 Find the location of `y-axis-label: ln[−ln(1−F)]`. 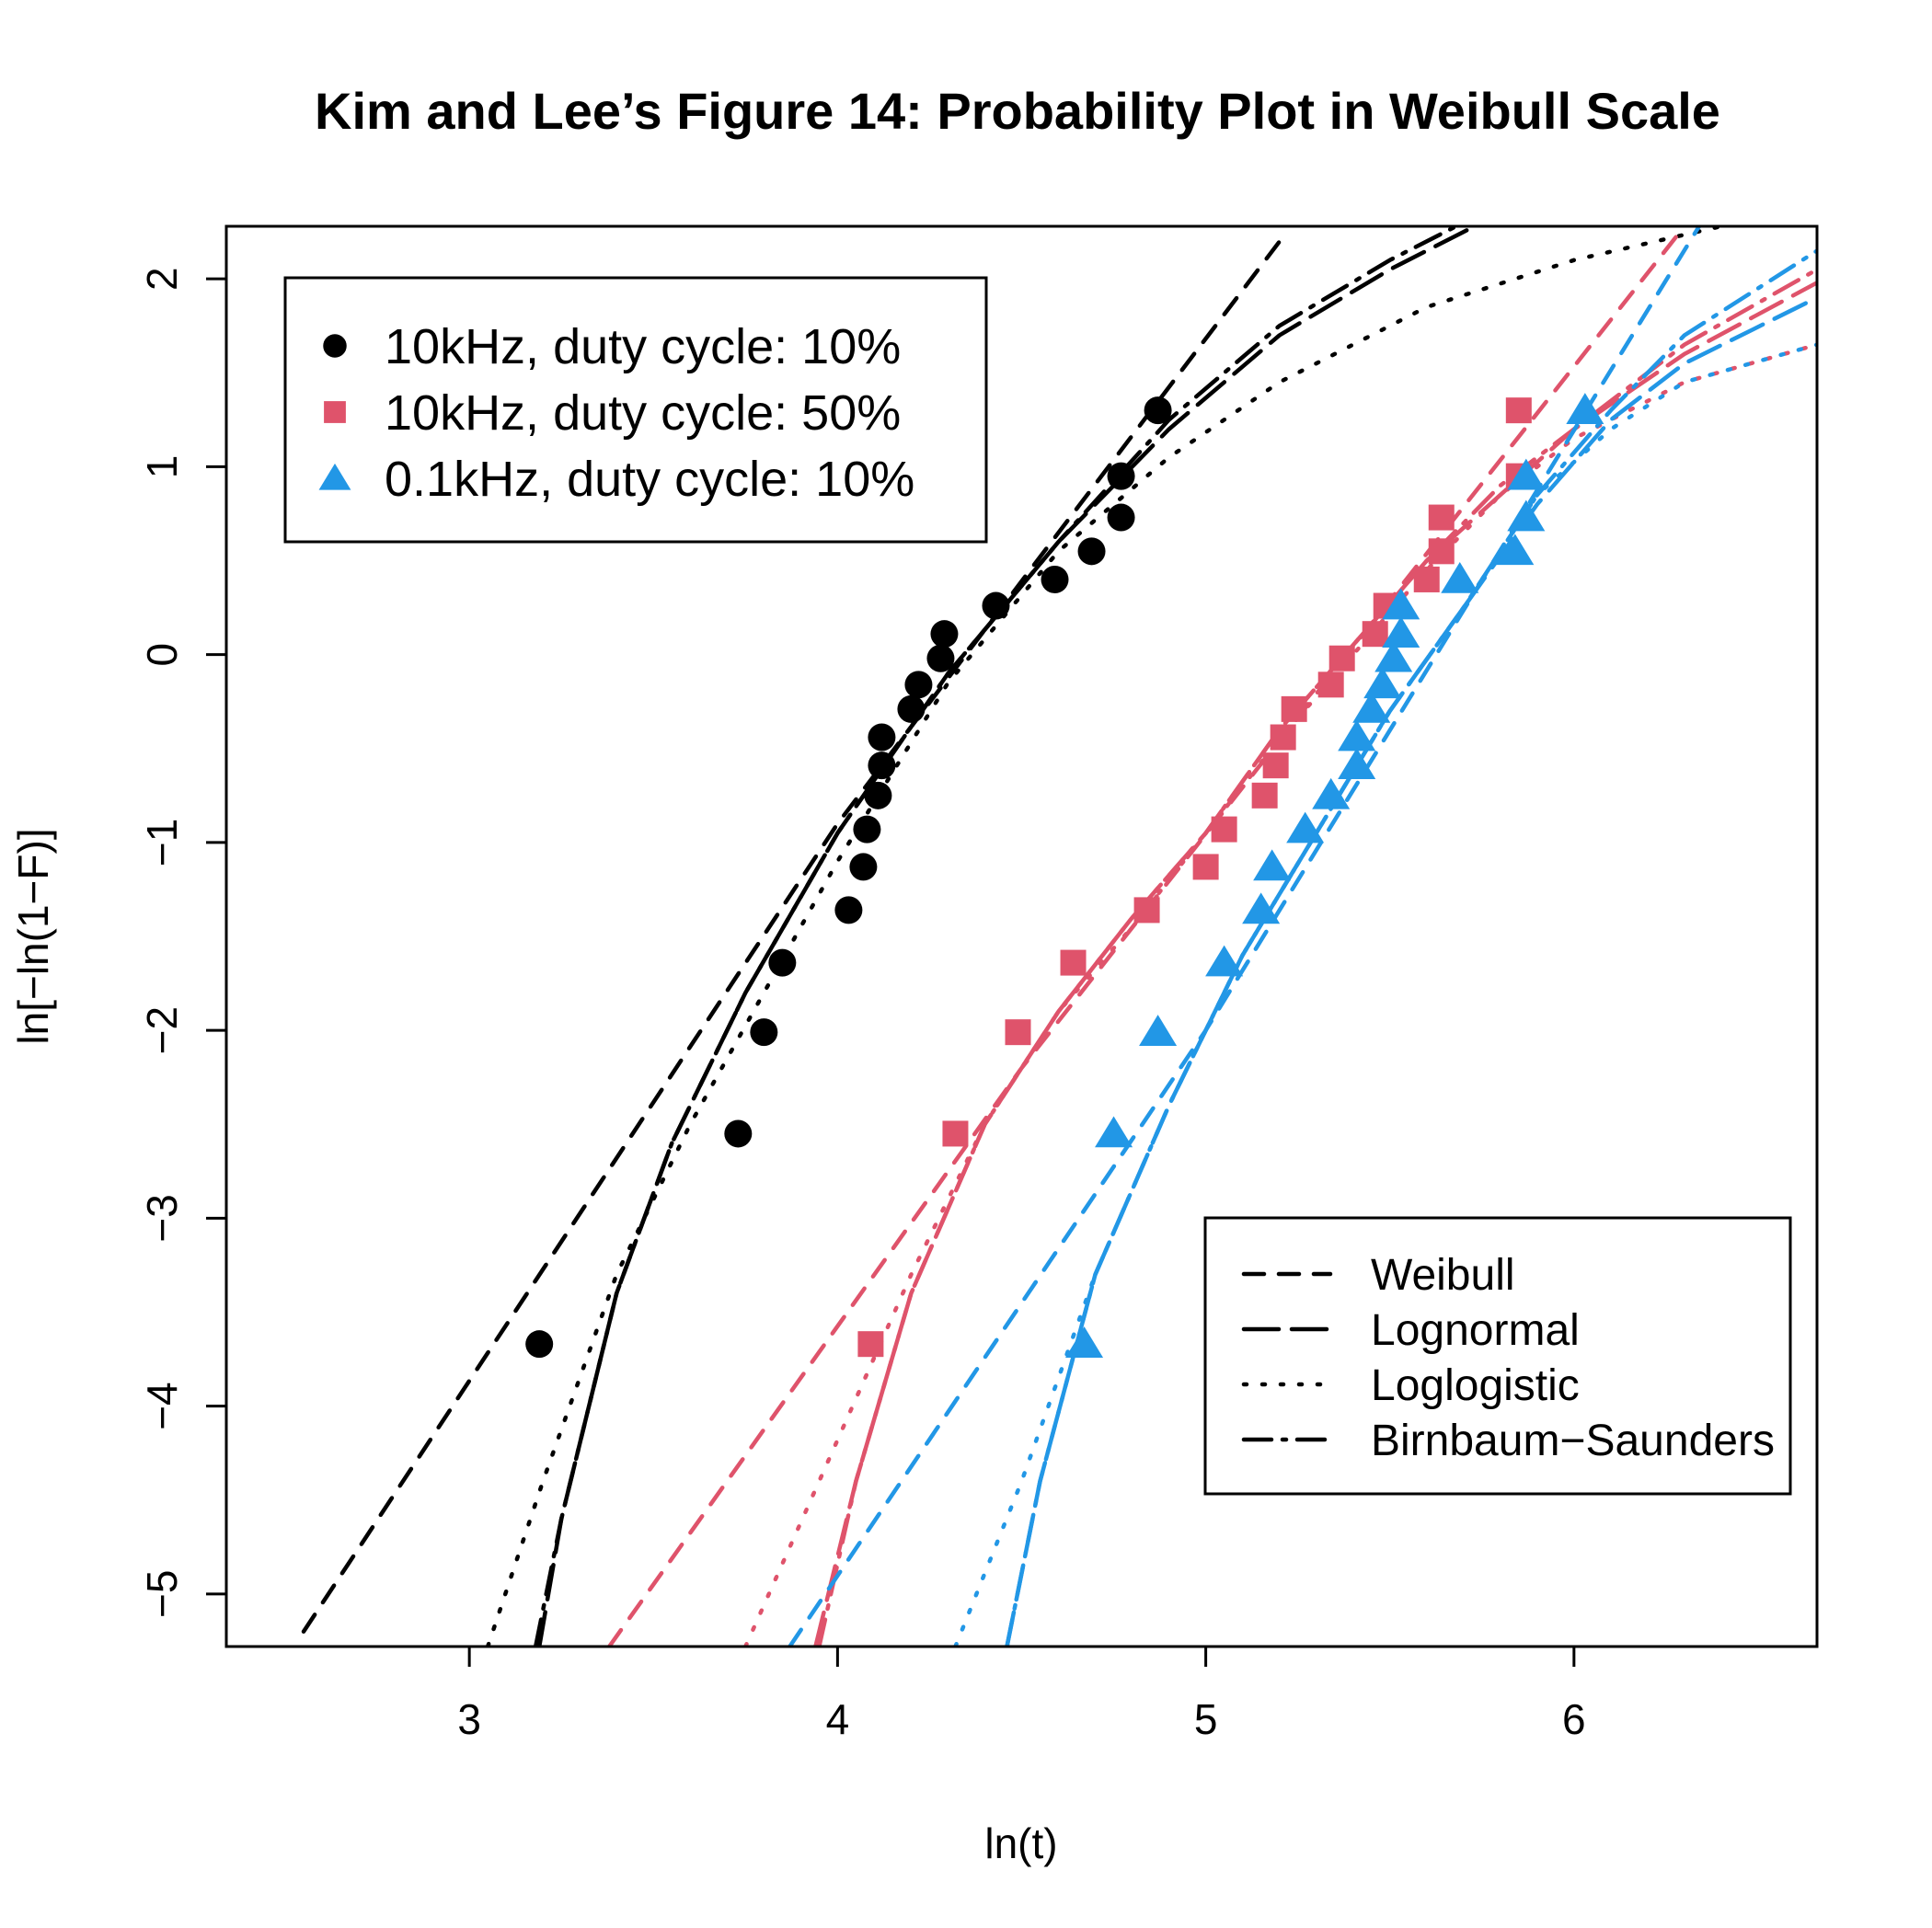

y-axis-label: ln[−ln(1−F)] is located at coordinates (33, 936).